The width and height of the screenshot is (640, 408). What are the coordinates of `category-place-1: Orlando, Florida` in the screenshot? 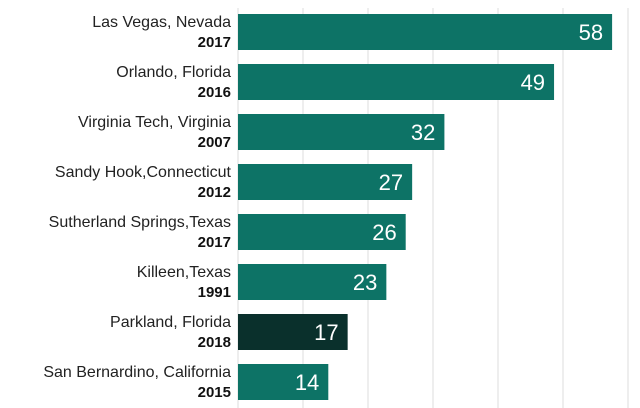 It's located at (173, 72).